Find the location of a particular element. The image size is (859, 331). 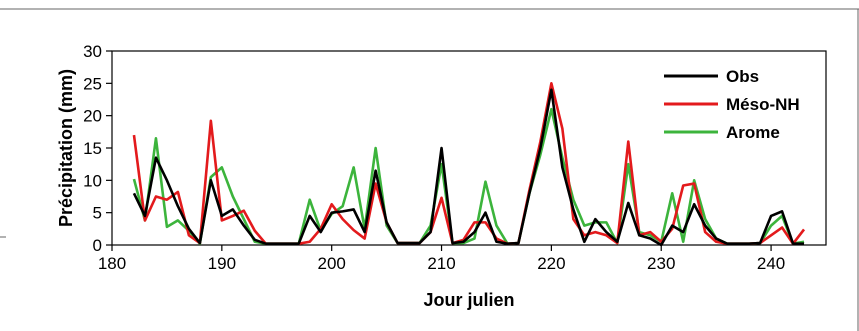

x-axis-ticks: 180 190 200 210 220 230 240 is located at coordinates (441, 259).